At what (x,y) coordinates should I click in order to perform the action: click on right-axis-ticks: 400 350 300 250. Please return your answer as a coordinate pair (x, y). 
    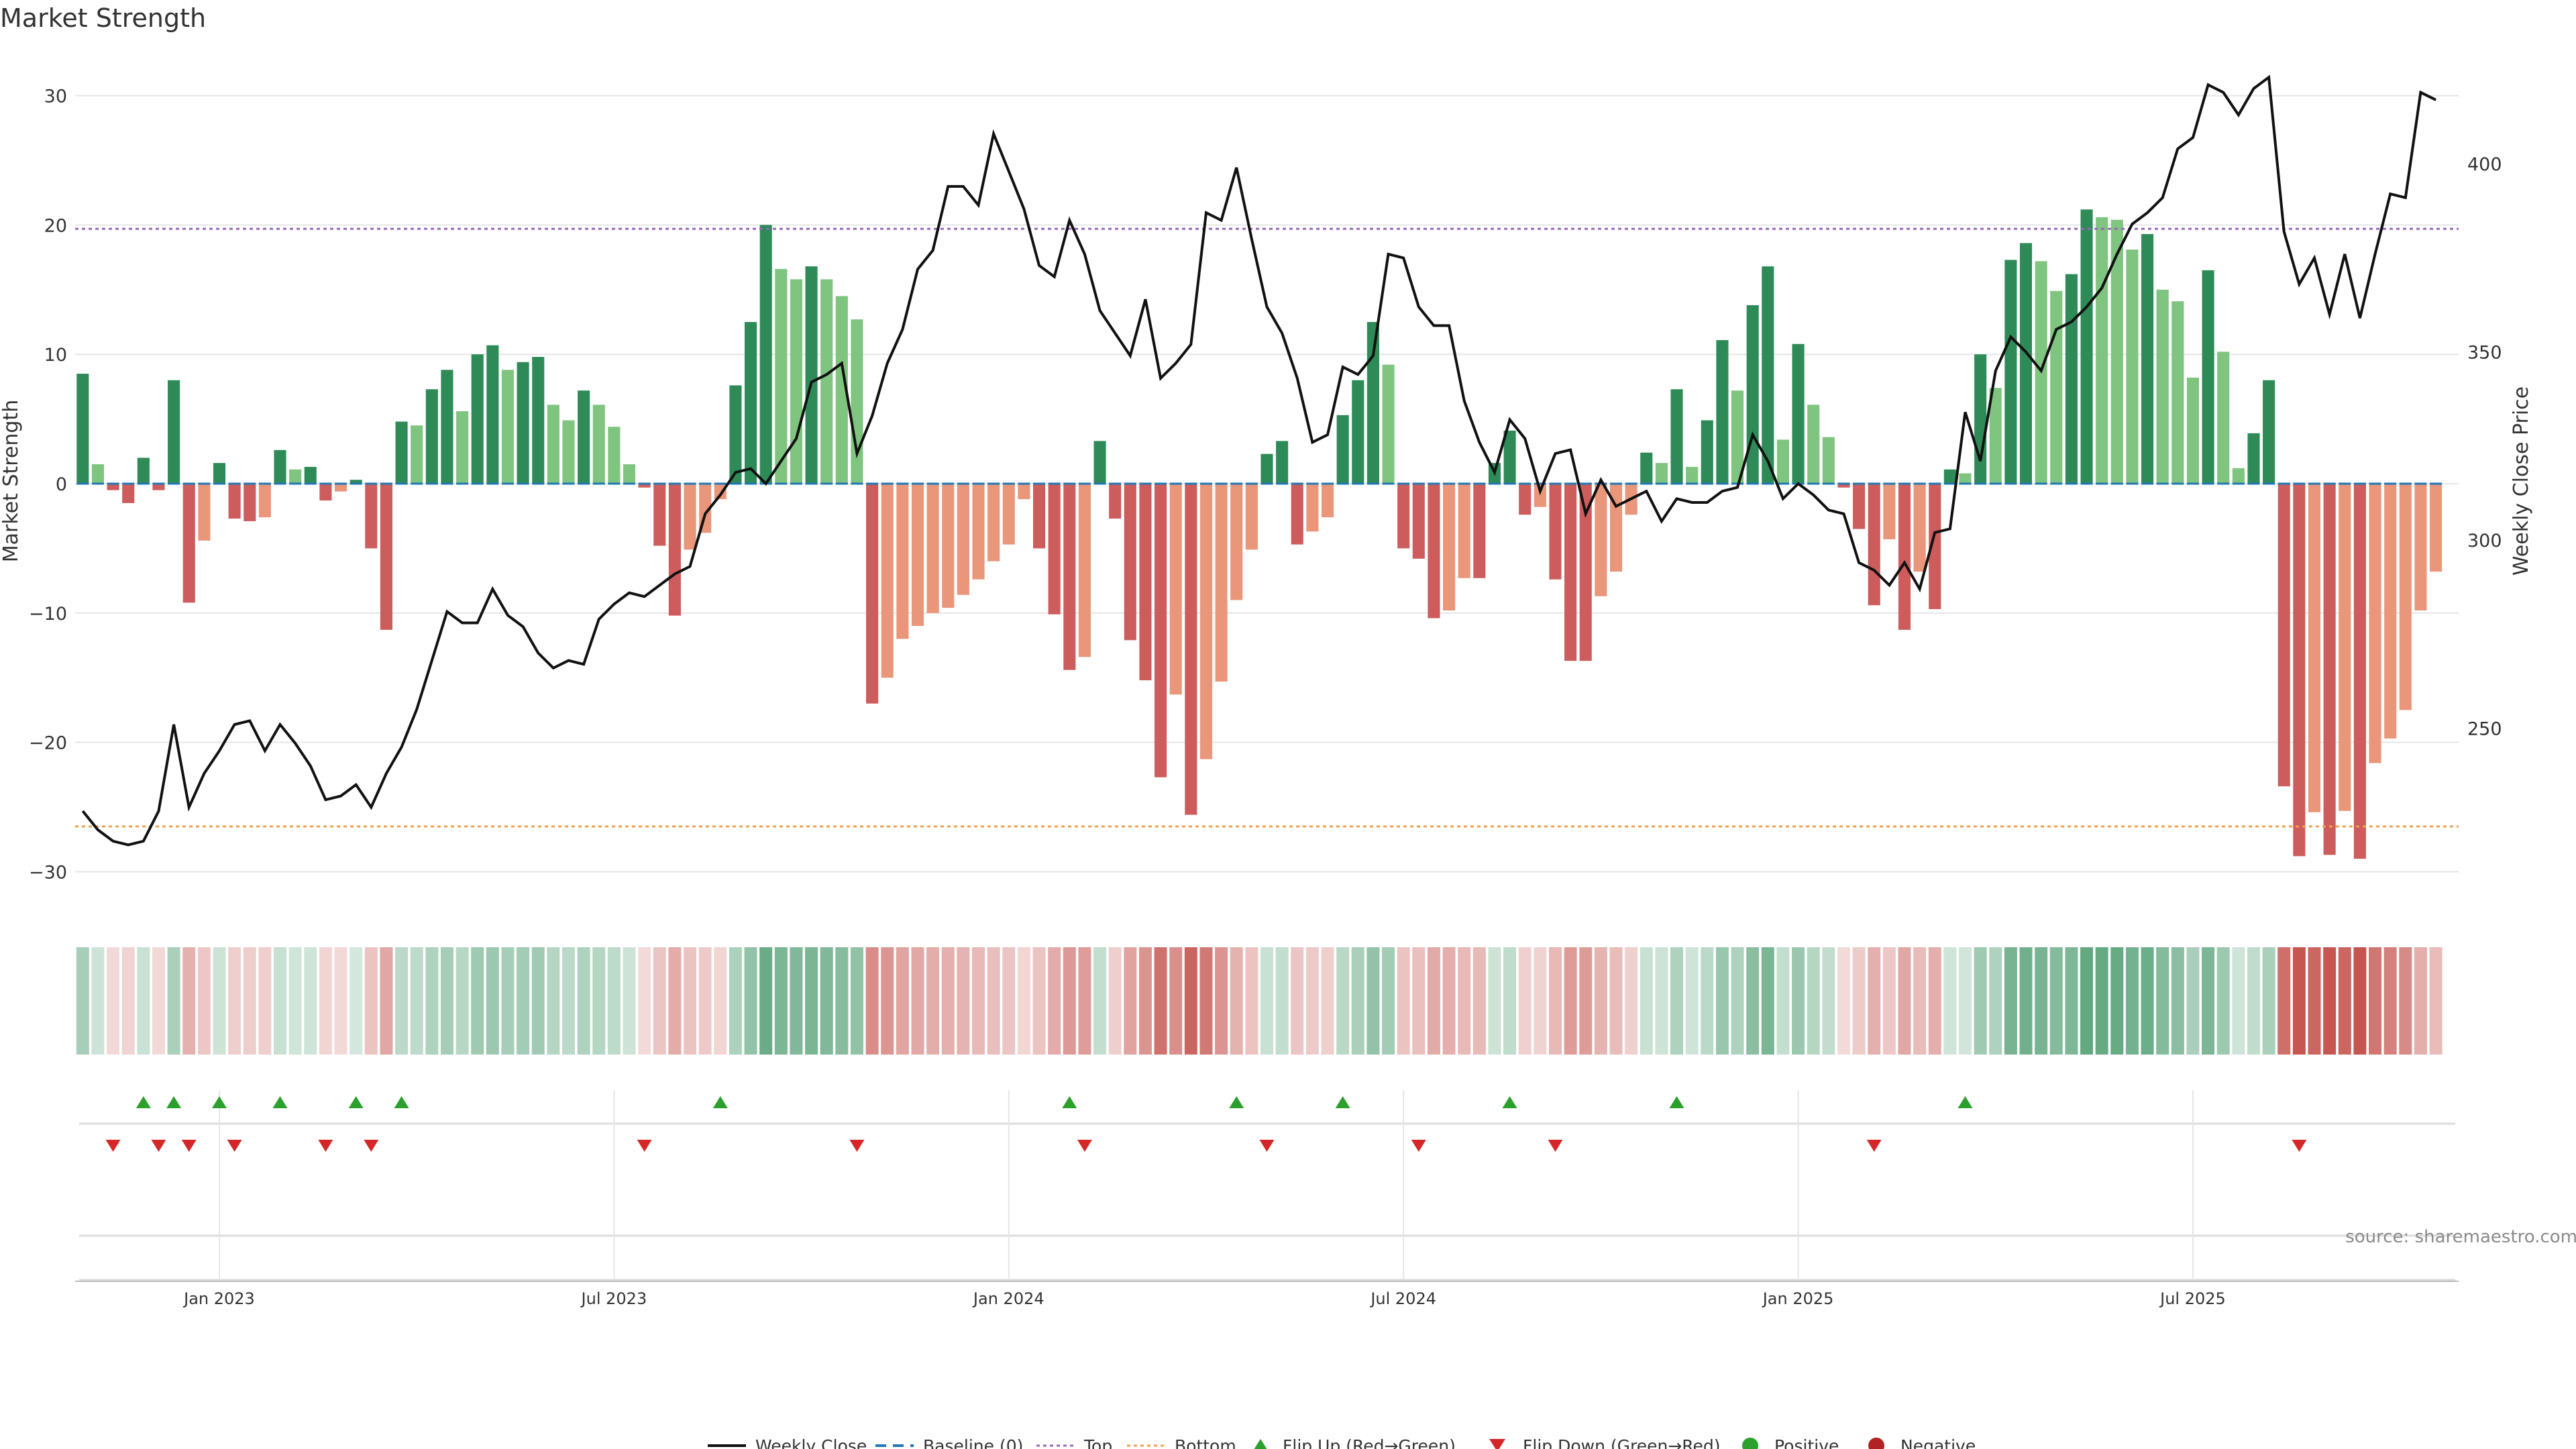
    Looking at the image, I should click on (2484, 446).